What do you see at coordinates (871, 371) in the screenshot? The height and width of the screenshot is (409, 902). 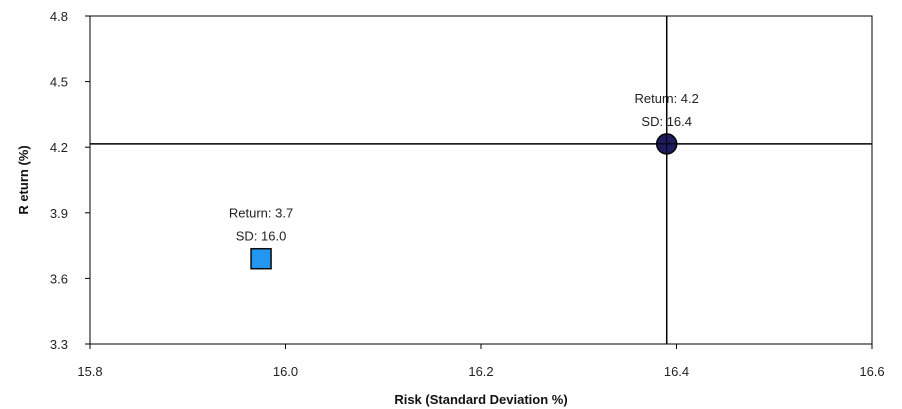 I see `x-tick-label: 16.6` at bounding box center [871, 371].